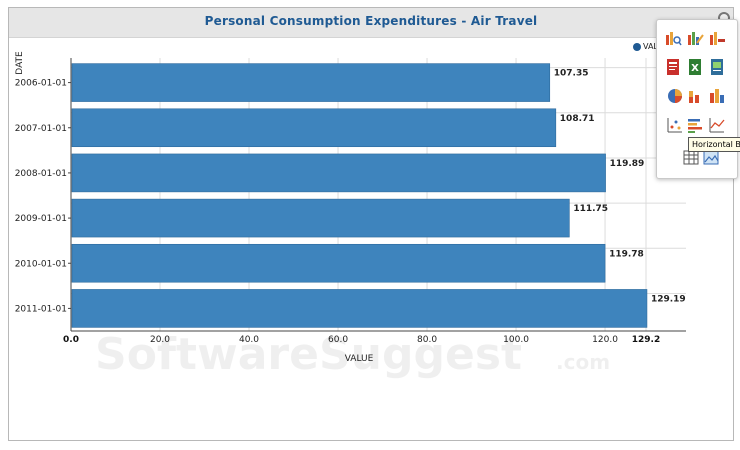 The height and width of the screenshot is (450, 740). I want to click on x-tick-label: 100.0, so click(516, 340).